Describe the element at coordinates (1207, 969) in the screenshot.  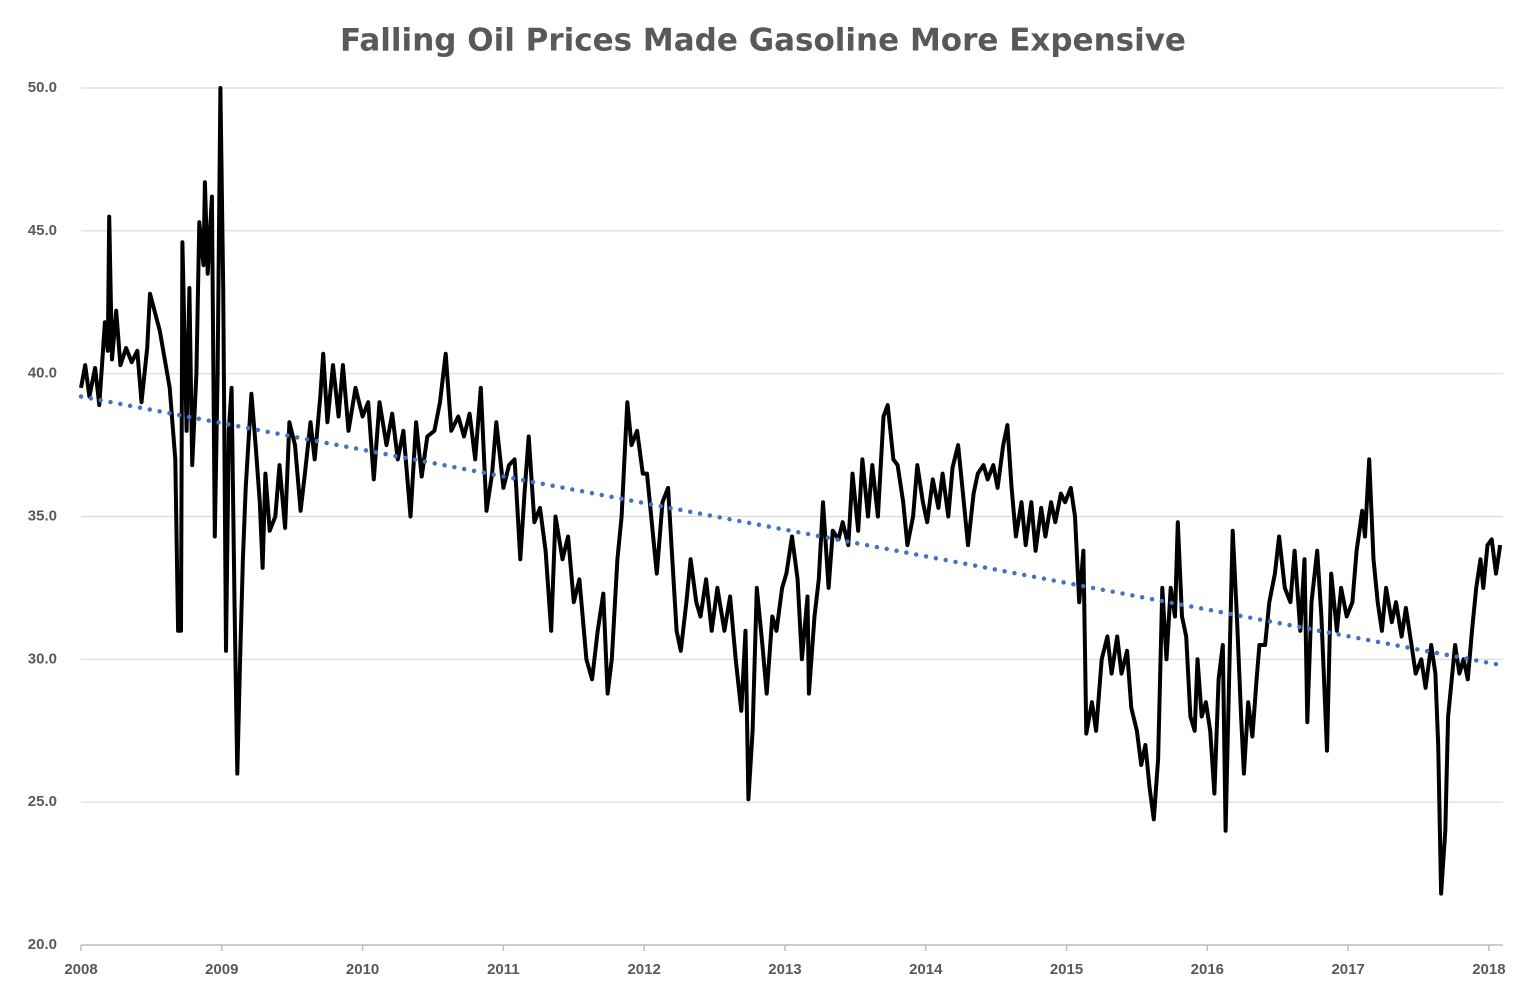
I see `x-tick-label: 2016` at that location.